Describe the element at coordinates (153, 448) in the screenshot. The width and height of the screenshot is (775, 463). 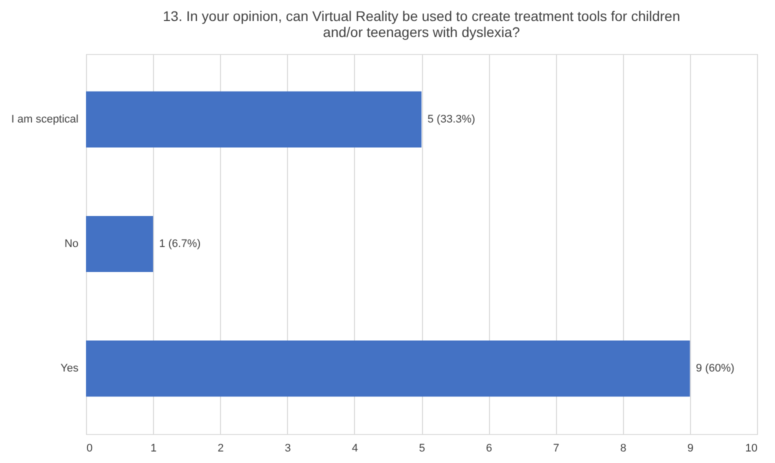
I see `x-tick-label: 1` at that location.